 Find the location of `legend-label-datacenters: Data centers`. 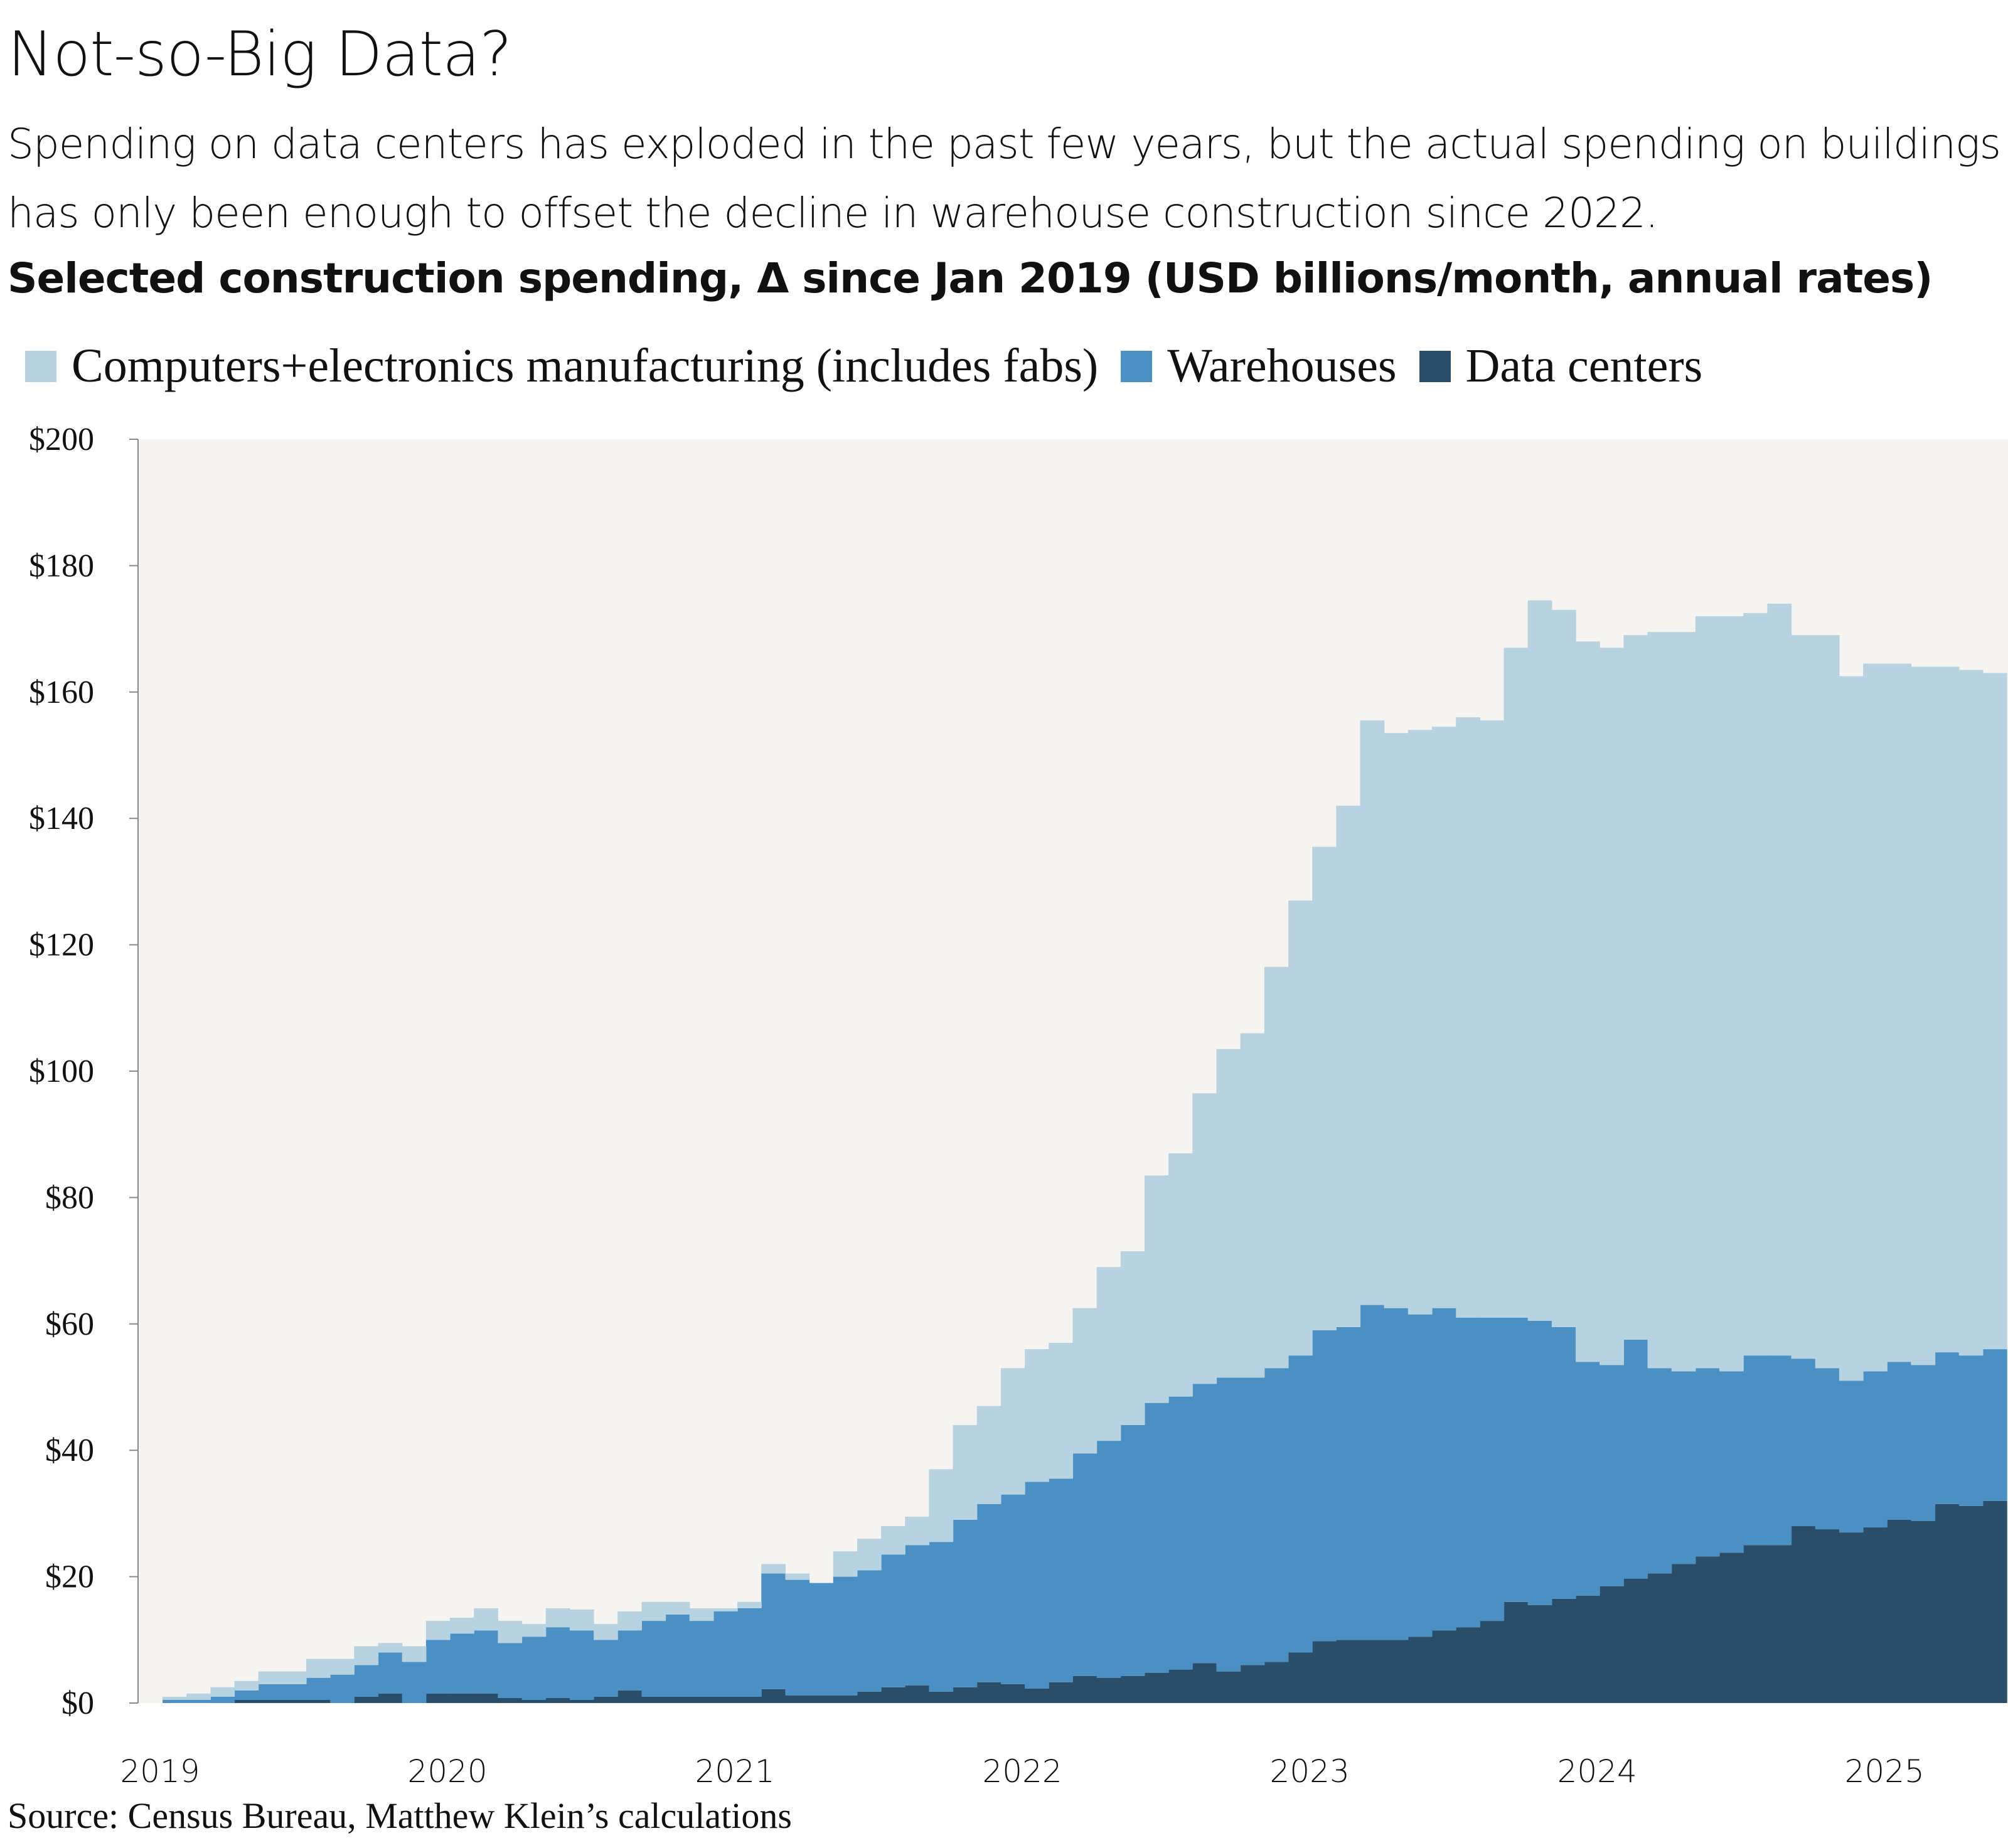

legend-label-datacenters: Data centers is located at coordinates (1584, 365).